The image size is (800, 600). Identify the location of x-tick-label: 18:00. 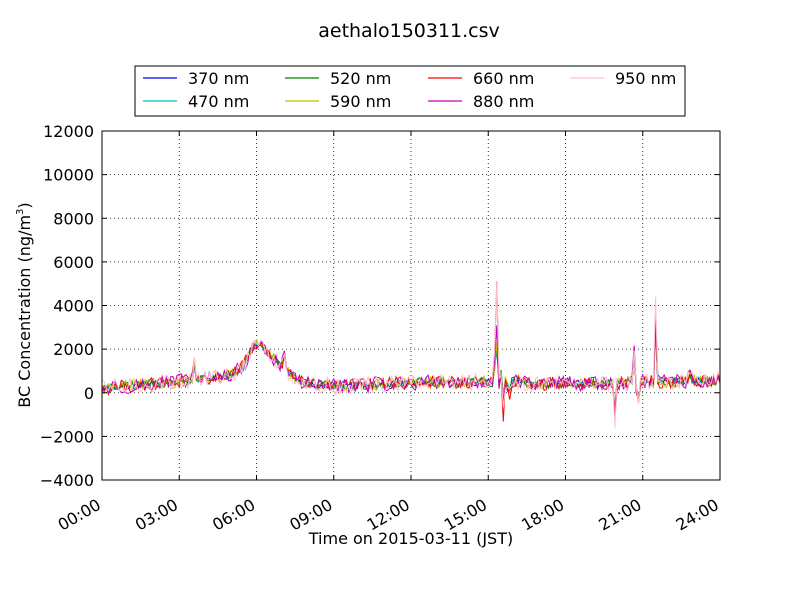
(542, 515).